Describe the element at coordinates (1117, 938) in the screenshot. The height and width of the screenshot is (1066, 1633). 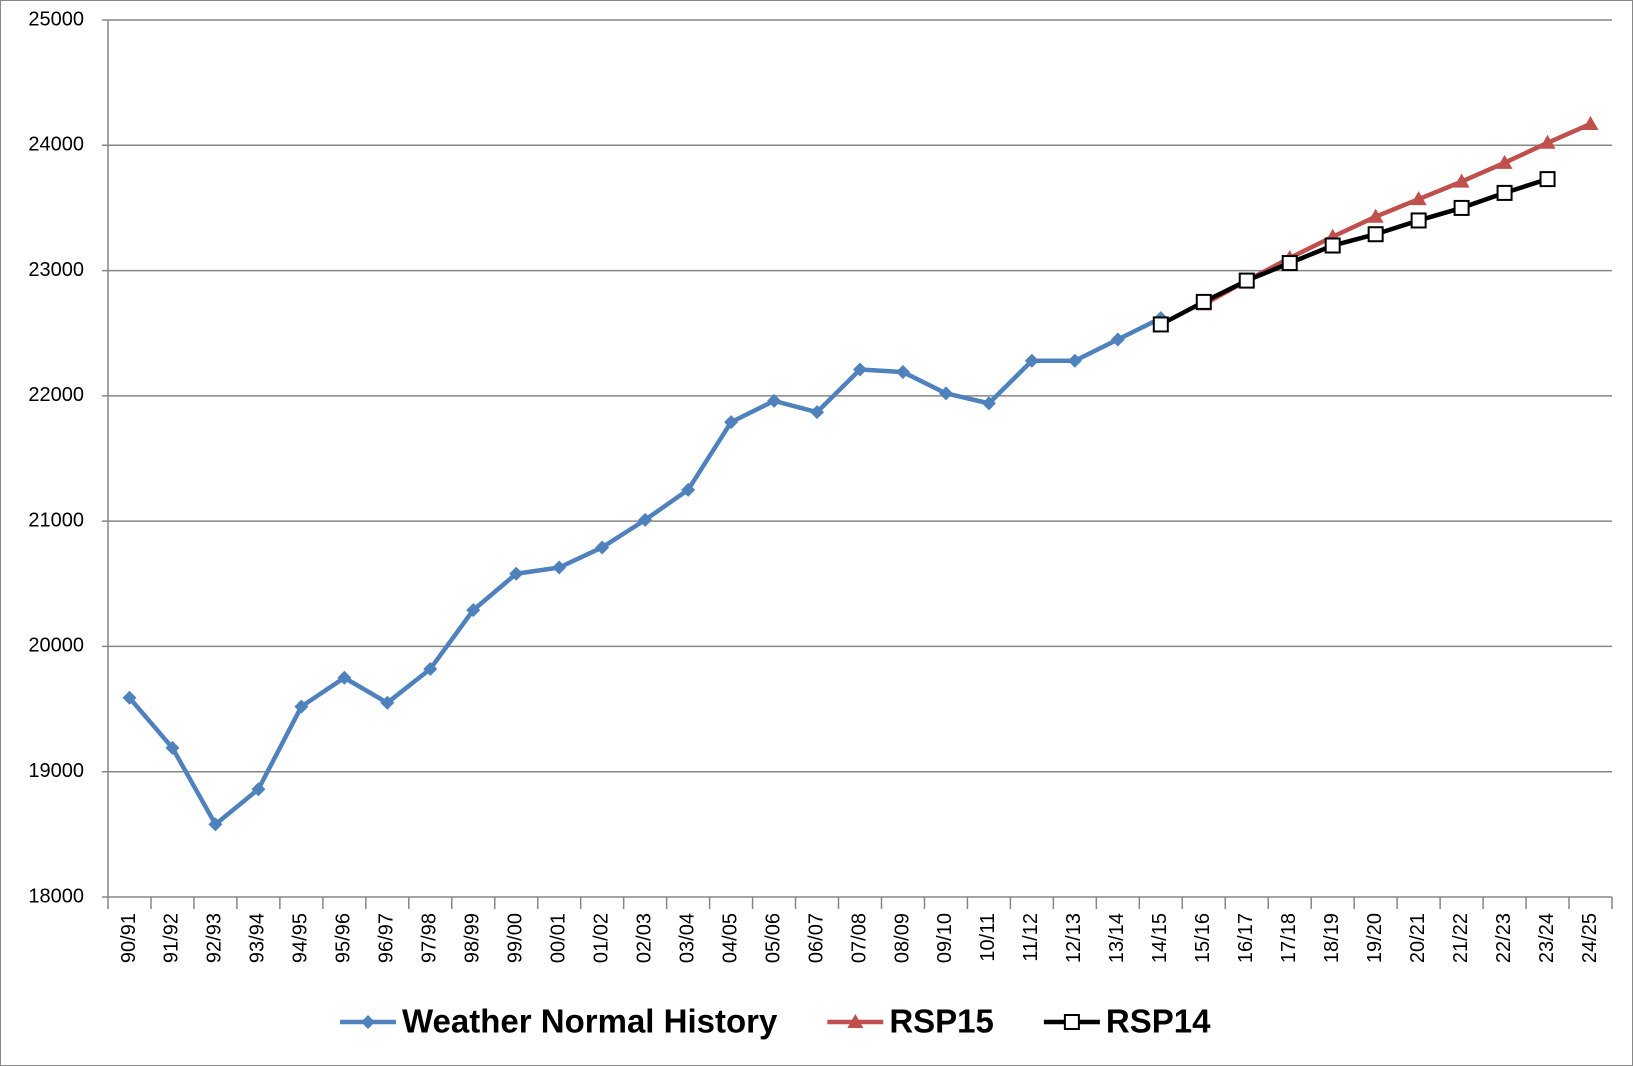
I see `x-tick-label: 13/14` at that location.